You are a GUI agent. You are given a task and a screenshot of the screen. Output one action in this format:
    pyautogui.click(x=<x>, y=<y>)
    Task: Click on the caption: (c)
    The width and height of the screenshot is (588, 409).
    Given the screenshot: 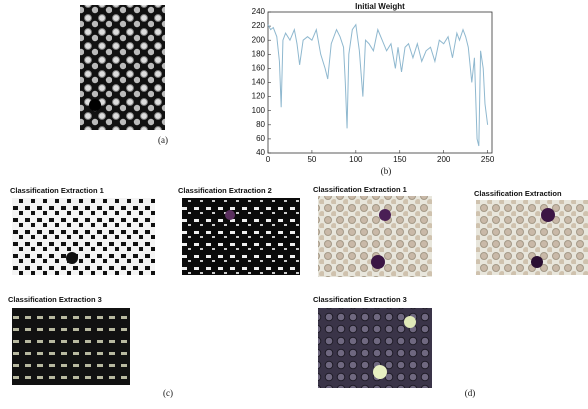 What is the action you would take?
    pyautogui.click(x=168, y=393)
    